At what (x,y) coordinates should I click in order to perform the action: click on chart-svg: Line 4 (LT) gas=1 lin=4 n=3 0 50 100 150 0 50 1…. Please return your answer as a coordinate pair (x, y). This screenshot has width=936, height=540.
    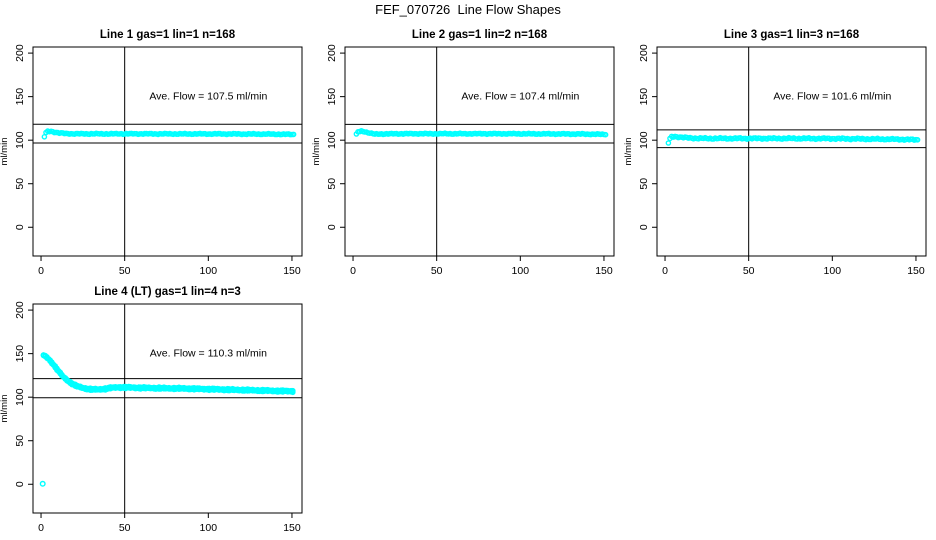
    Looking at the image, I should click on (151, 410).